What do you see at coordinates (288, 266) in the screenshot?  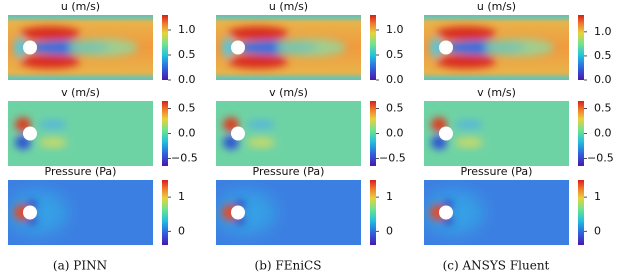 I see `caption: (b) FEniCS` at bounding box center [288, 266].